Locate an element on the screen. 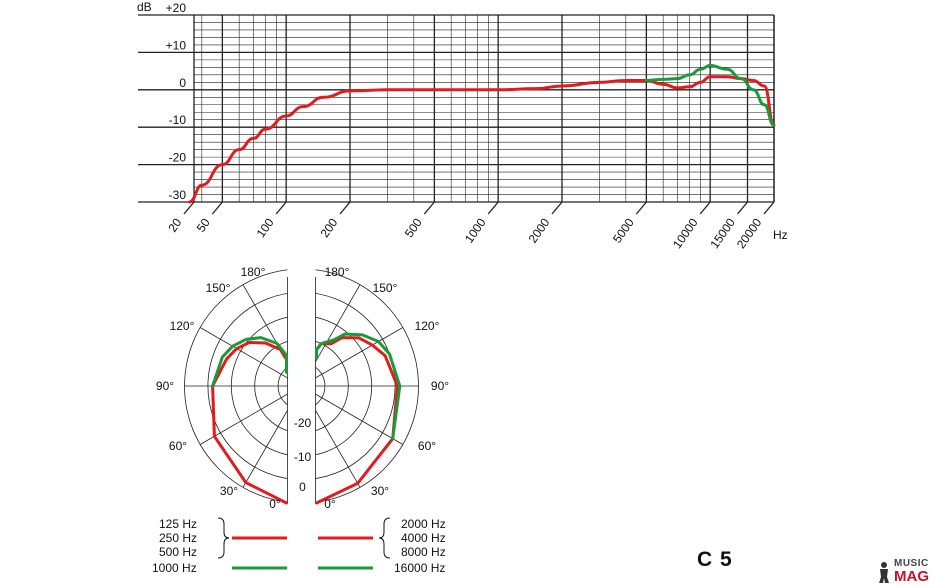  x-tick-label: 50 is located at coordinates (203, 224).